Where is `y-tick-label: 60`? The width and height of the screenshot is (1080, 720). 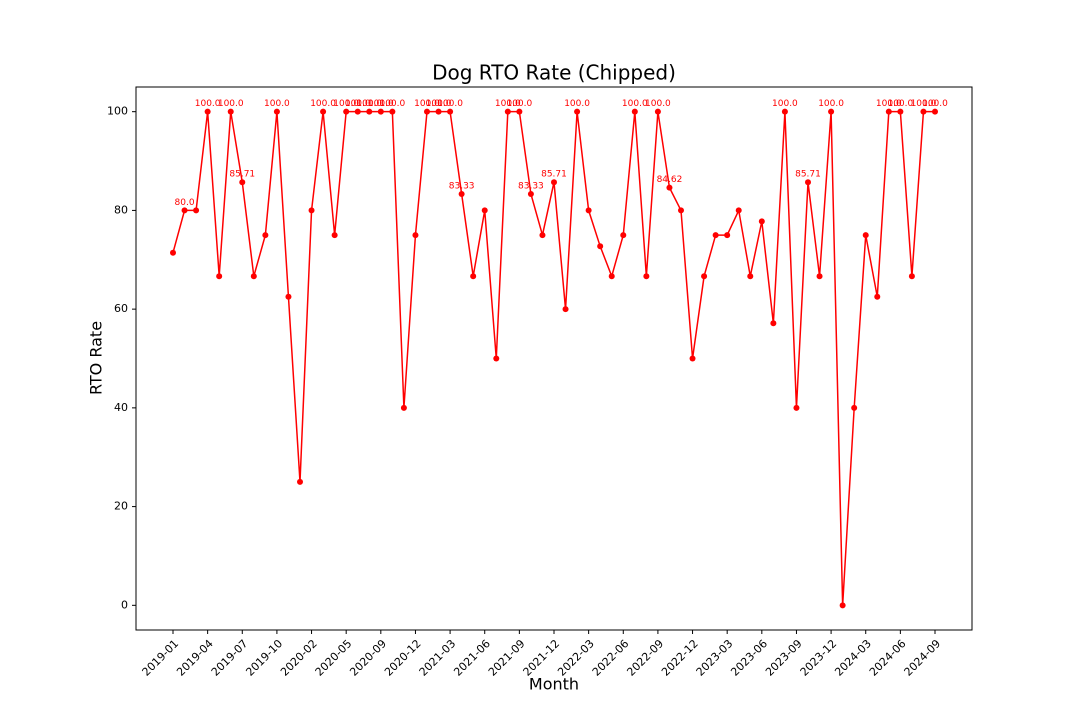
y-tick-label: 60 is located at coordinates (121, 308).